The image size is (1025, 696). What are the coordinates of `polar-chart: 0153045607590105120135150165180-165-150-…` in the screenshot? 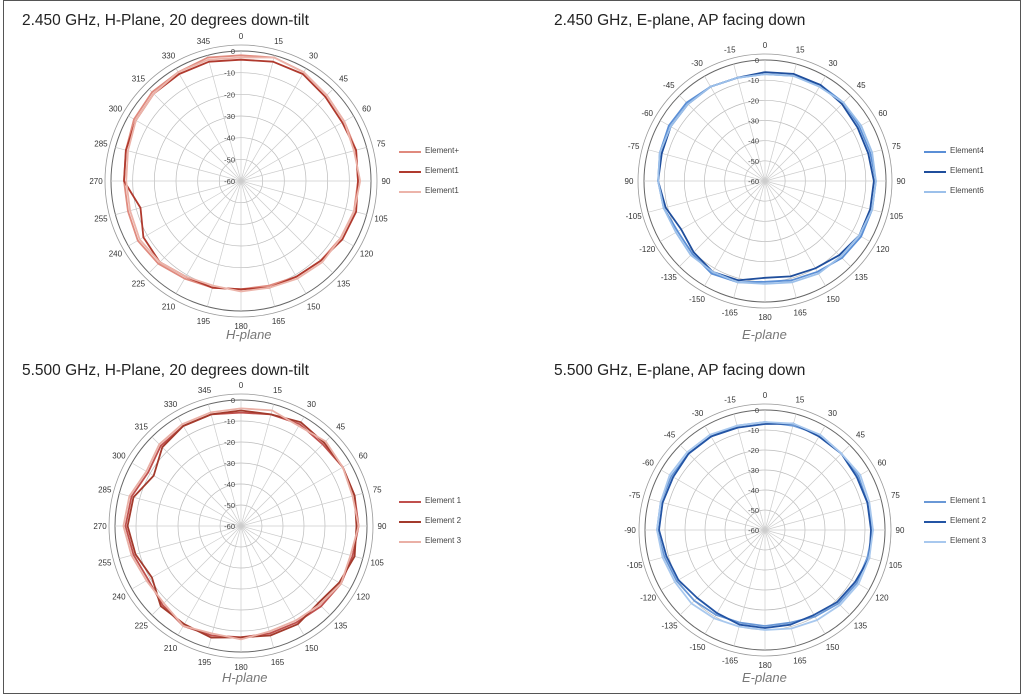 It's located at (765, 181).